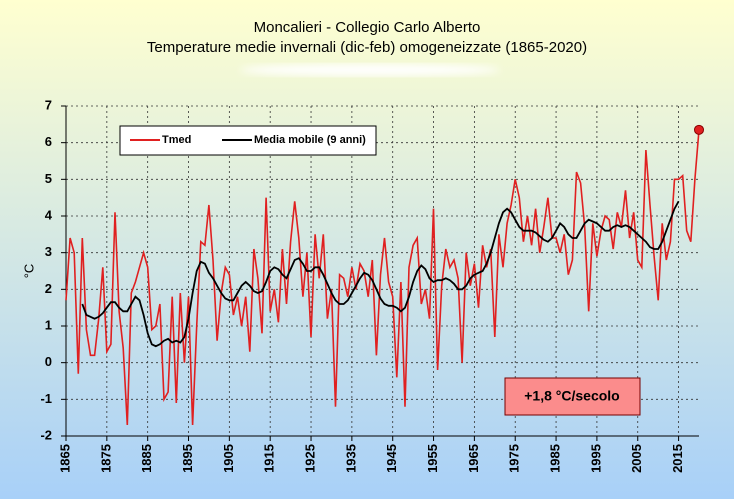 This screenshot has width=734, height=499. I want to click on x-tick-label: 1885, so click(146, 458).